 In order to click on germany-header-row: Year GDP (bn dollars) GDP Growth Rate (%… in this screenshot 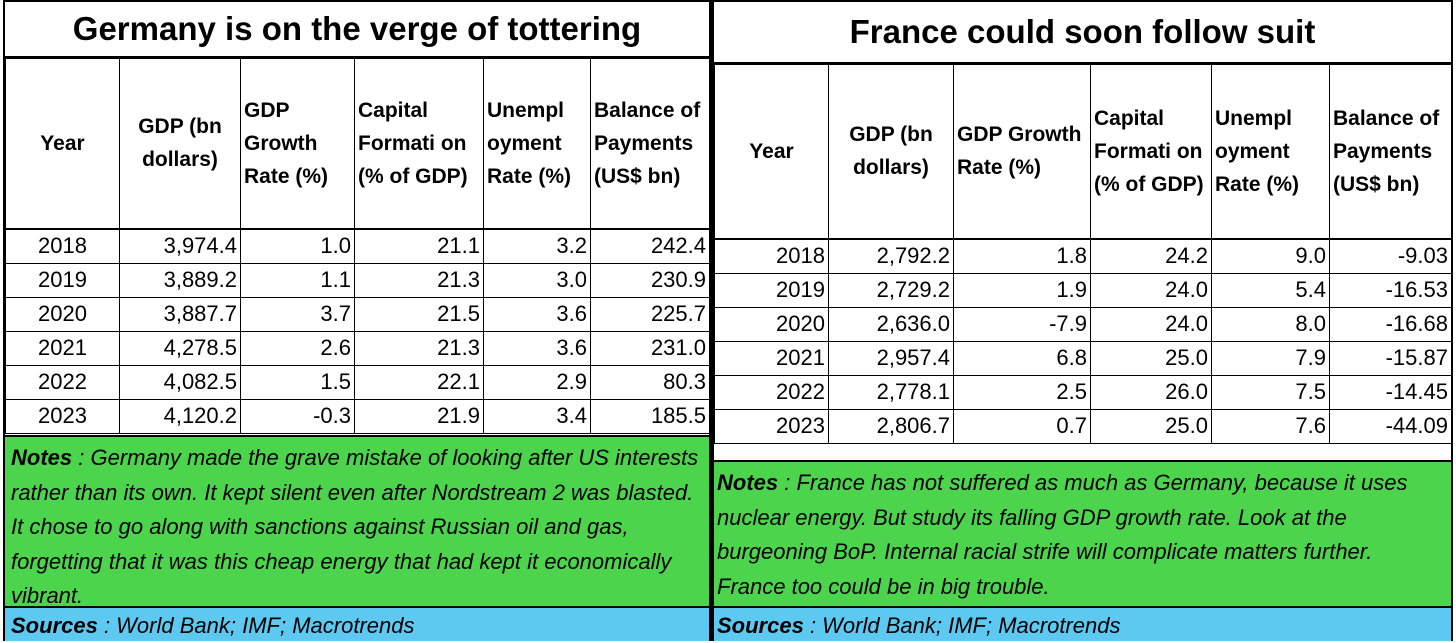, I will do `click(357, 144)`.